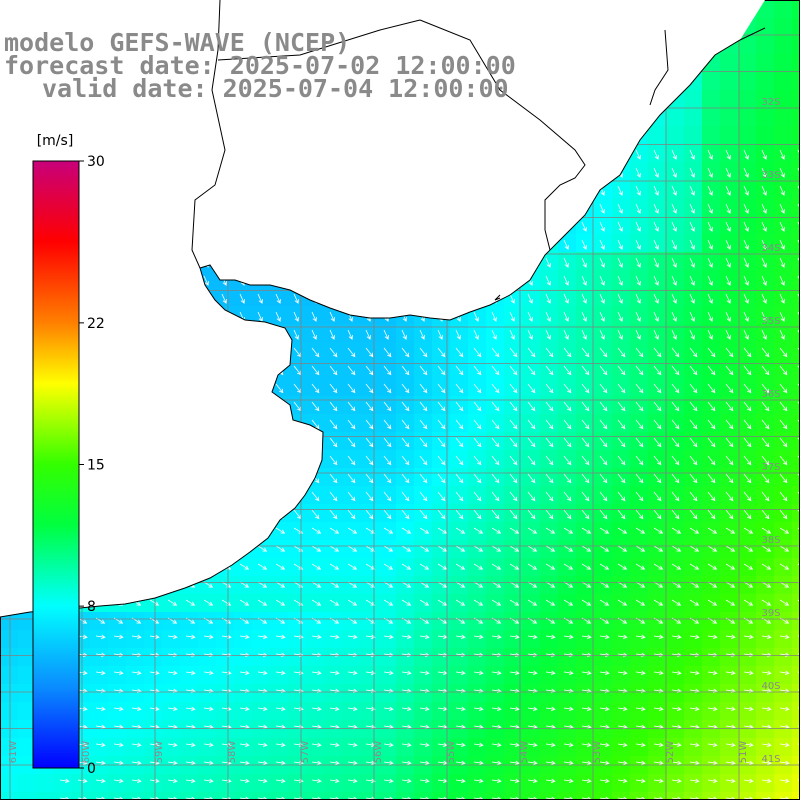  What do you see at coordinates (770, 613) in the screenshot?
I see `lat-label: 39S` at bounding box center [770, 613].